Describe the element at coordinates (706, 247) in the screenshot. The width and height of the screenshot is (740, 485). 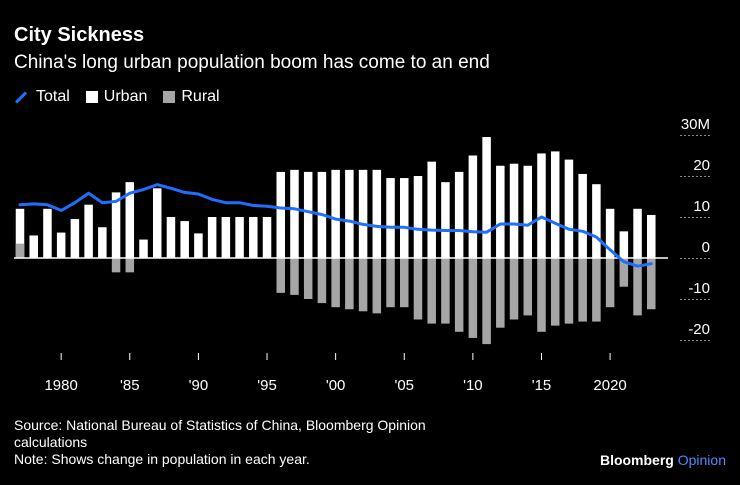
I see `y-tick-label: 0` at that location.